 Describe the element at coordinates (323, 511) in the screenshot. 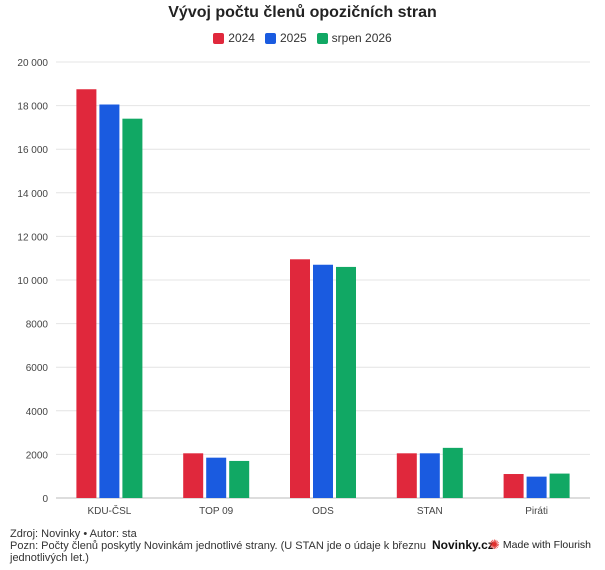

I see `x-tick-label: ODS` at that location.